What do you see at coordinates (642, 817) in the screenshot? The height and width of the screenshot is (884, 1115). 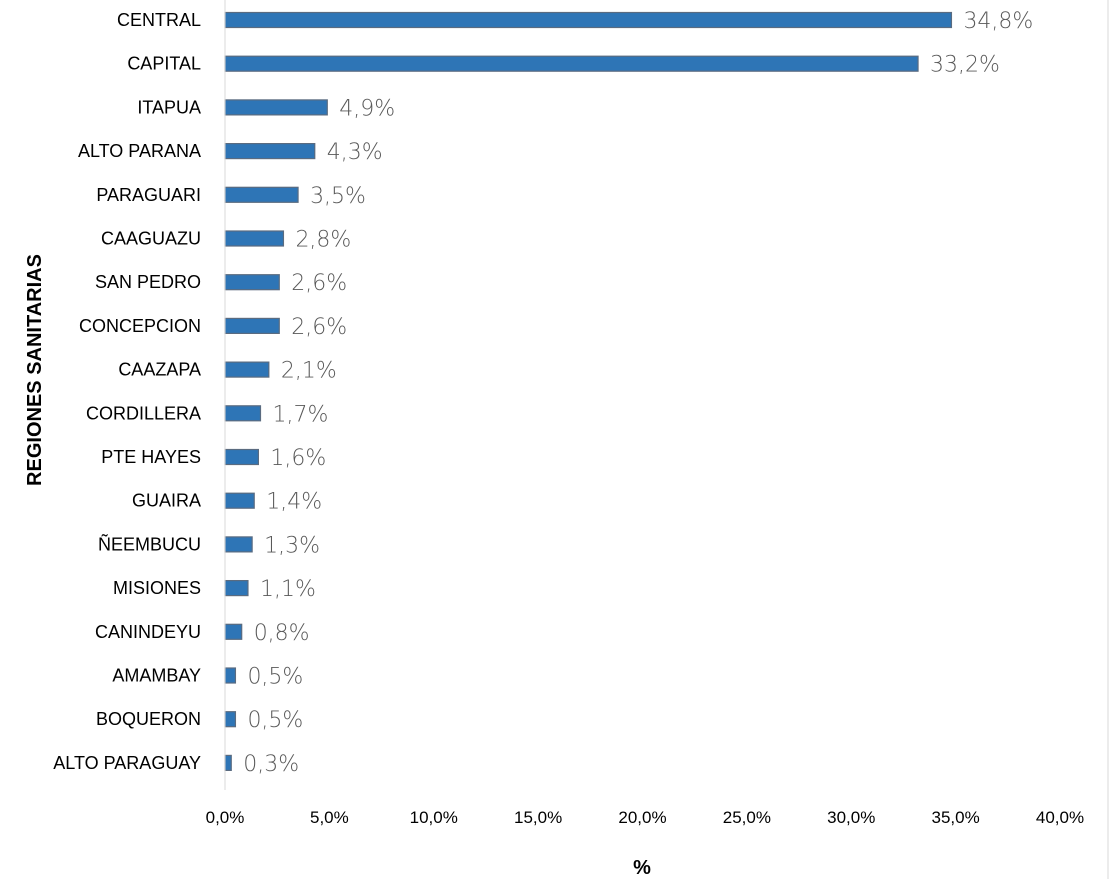 I see `x-tick-label: 20,0%` at bounding box center [642, 817].